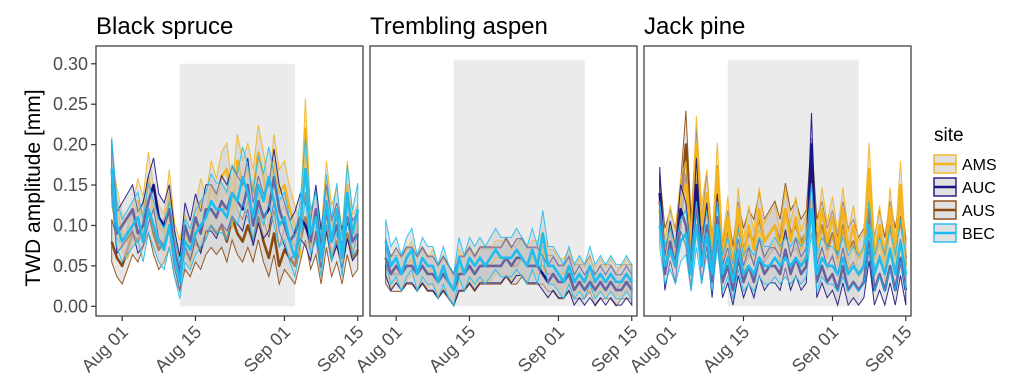 The height and width of the screenshot is (381, 1018). I want to click on y-axis-title: TWD amplitude [mm], so click(33, 187).